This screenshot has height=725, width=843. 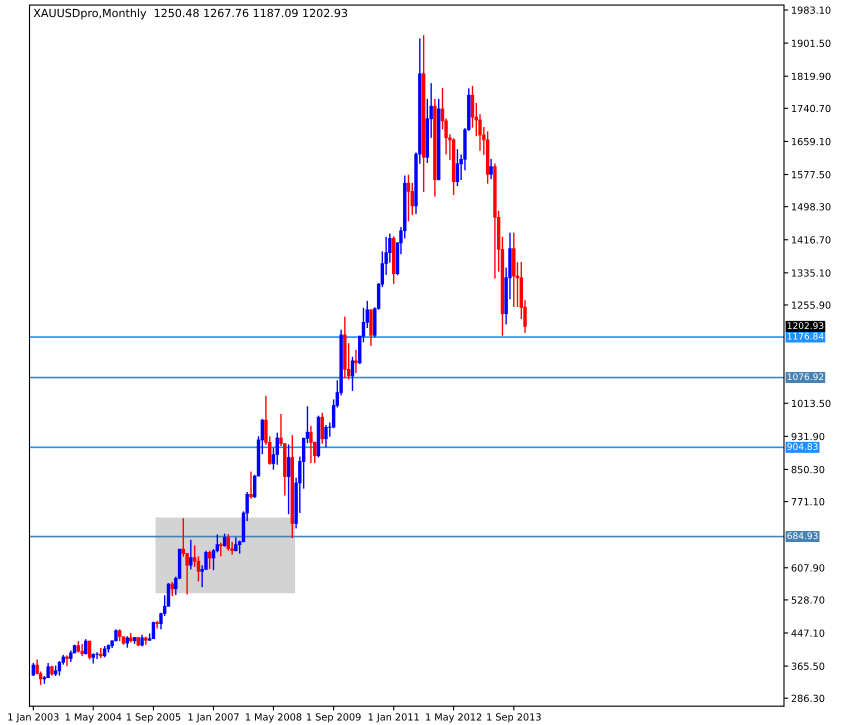 What do you see at coordinates (808, 502) in the screenshot?
I see `y-tick-label: 771.10` at bounding box center [808, 502].